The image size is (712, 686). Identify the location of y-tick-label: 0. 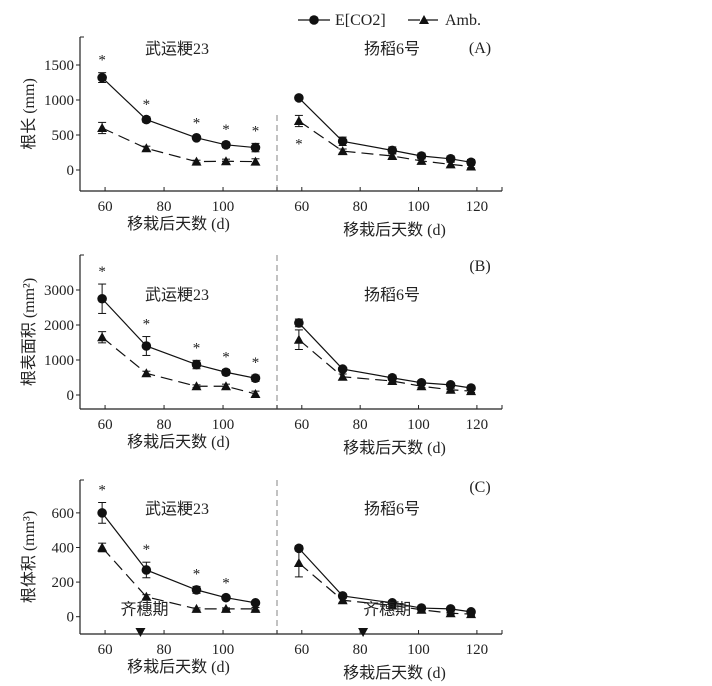
(71, 171).